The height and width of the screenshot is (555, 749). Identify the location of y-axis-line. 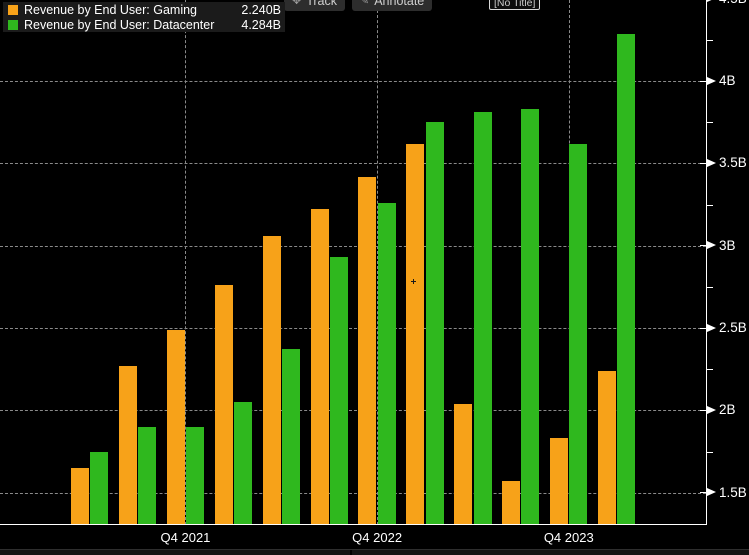
(706, 262).